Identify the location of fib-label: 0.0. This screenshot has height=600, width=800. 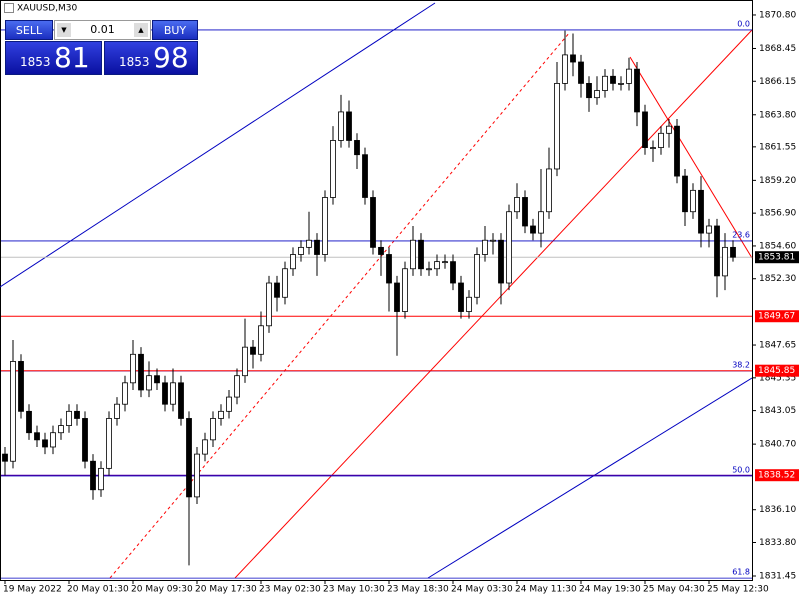
(743, 23).